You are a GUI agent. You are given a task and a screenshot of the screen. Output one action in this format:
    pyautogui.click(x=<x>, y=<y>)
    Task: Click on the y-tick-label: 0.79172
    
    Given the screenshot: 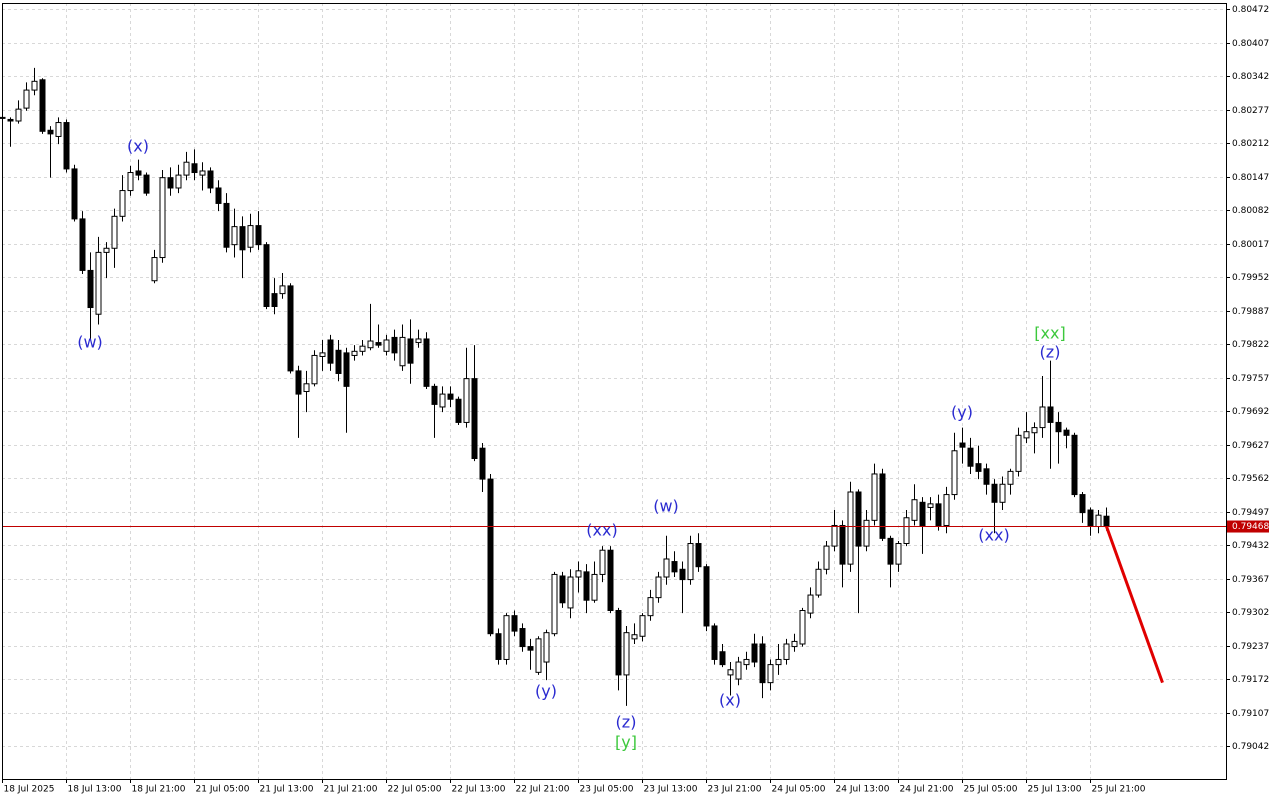 What is the action you would take?
    pyautogui.click(x=1250, y=680)
    